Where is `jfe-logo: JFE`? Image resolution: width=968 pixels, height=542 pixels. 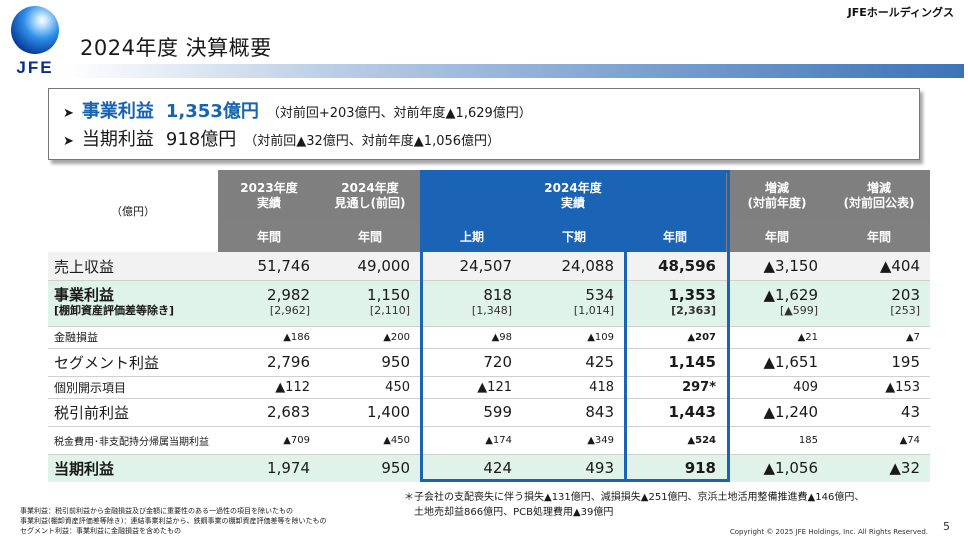 jfe-logo: JFE is located at coordinates (35, 42).